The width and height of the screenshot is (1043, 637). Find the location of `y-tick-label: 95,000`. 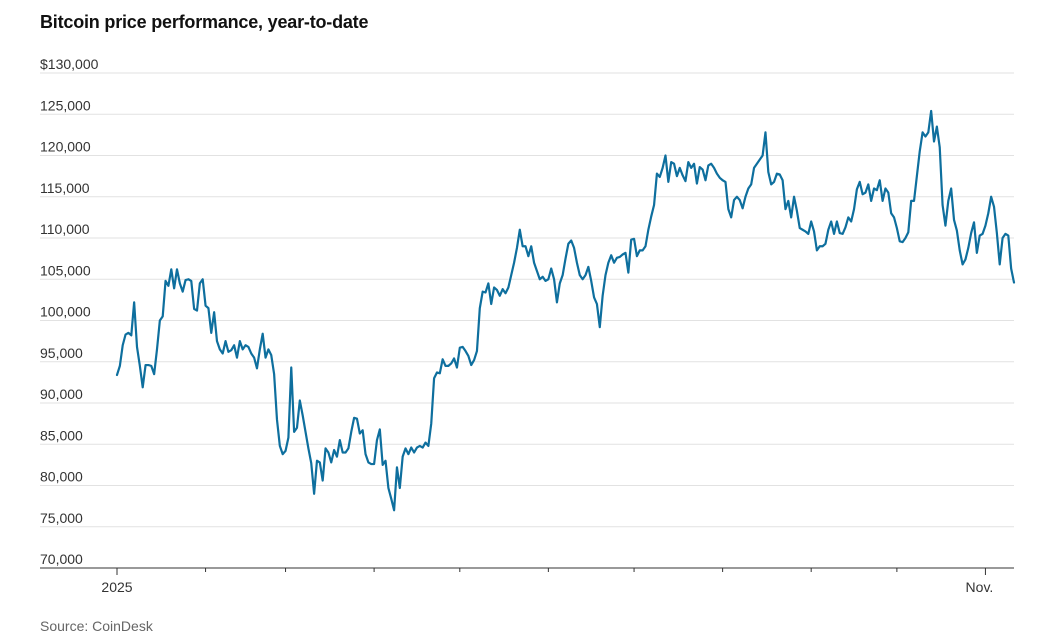

y-tick-label: 95,000 is located at coordinates (61, 353).